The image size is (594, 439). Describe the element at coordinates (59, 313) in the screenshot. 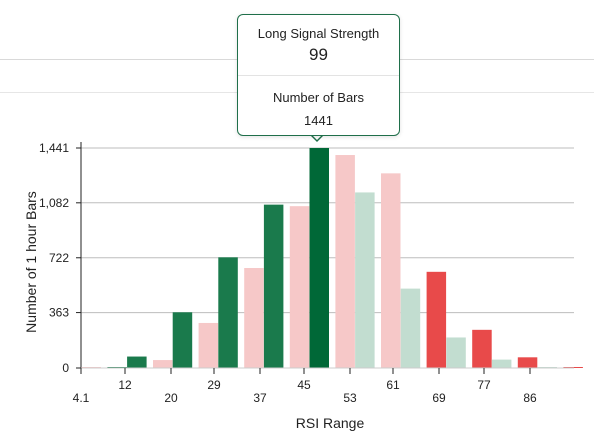

I see `y-tick-label: 363` at that location.